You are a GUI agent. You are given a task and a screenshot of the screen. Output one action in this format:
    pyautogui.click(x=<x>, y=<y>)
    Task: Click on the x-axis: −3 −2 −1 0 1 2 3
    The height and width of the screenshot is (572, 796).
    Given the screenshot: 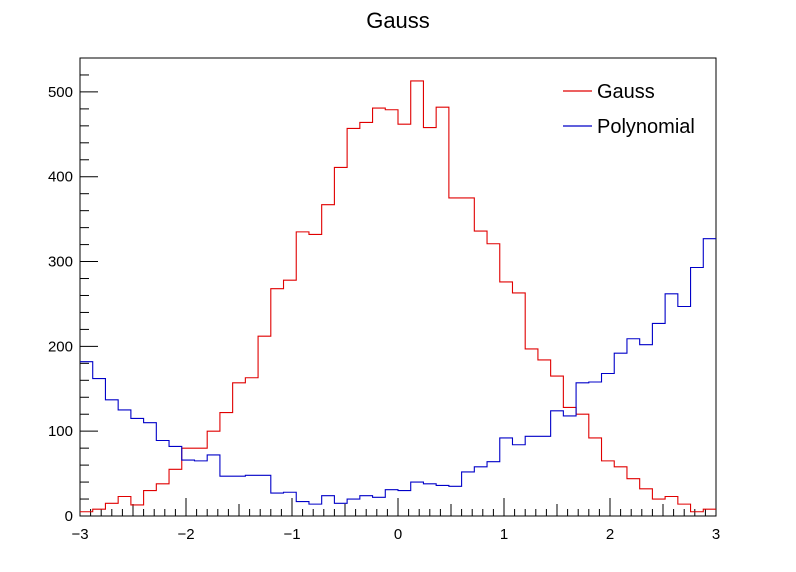 What is the action you would take?
    pyautogui.click(x=395, y=520)
    